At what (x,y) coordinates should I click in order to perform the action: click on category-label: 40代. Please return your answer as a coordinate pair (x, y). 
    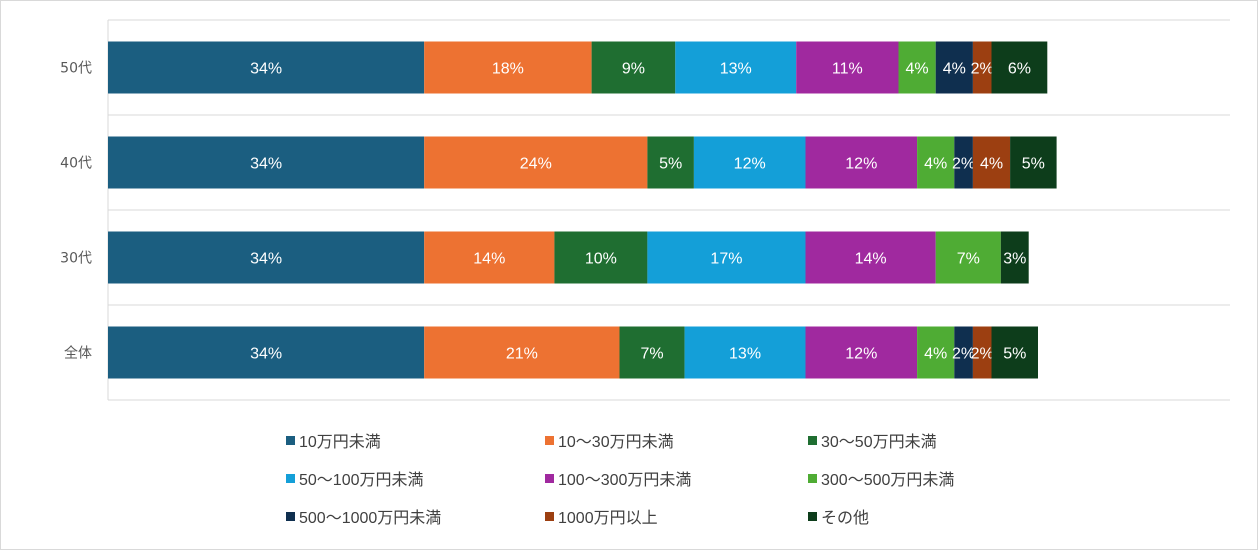
    Looking at the image, I should click on (76, 164).